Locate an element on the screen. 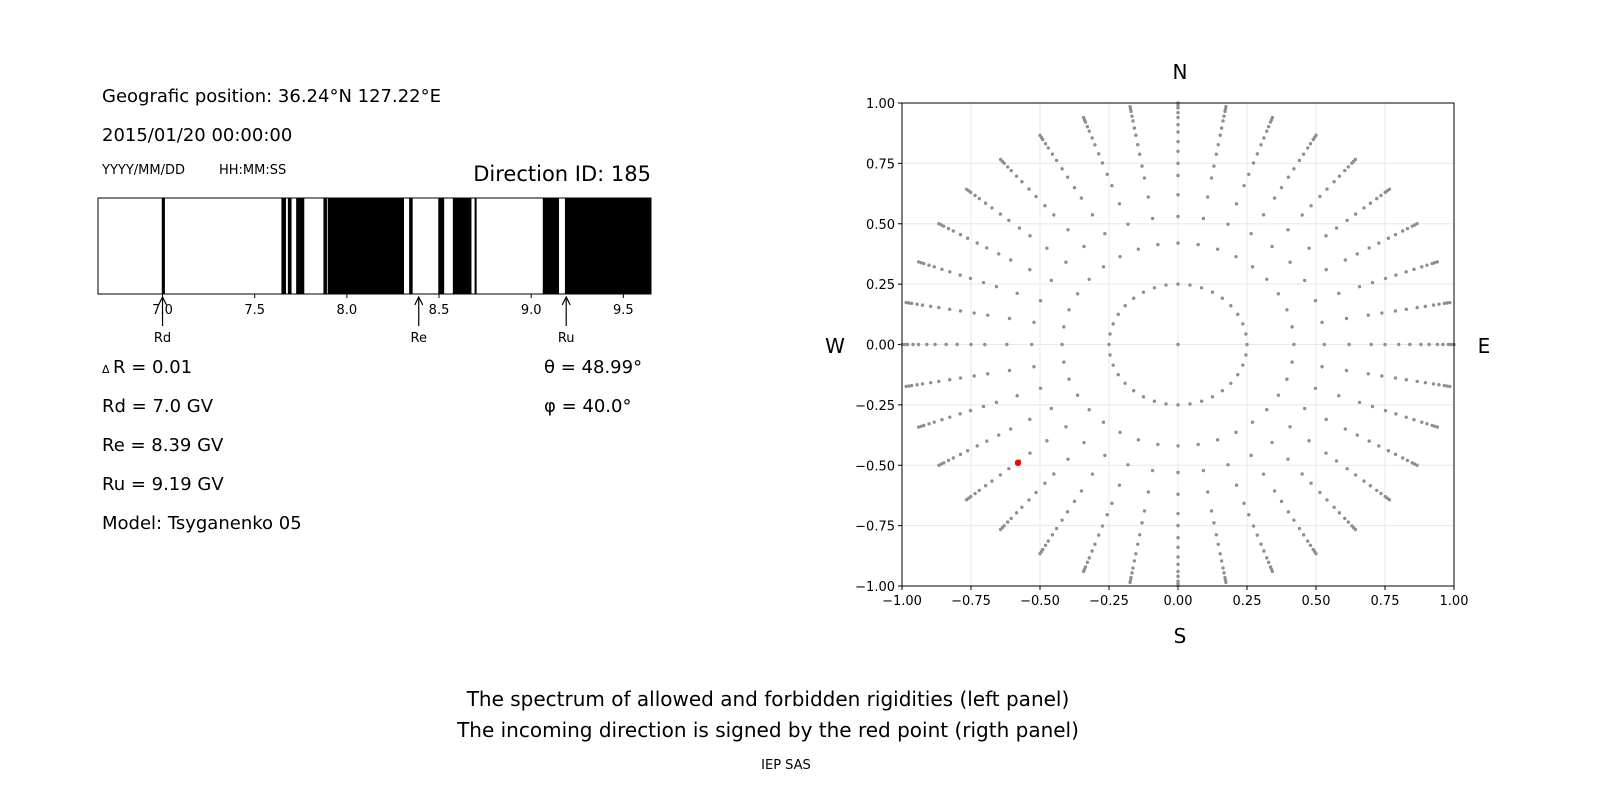 This screenshot has width=1600, height=804. y-tick-label: 0.00 is located at coordinates (880, 346).